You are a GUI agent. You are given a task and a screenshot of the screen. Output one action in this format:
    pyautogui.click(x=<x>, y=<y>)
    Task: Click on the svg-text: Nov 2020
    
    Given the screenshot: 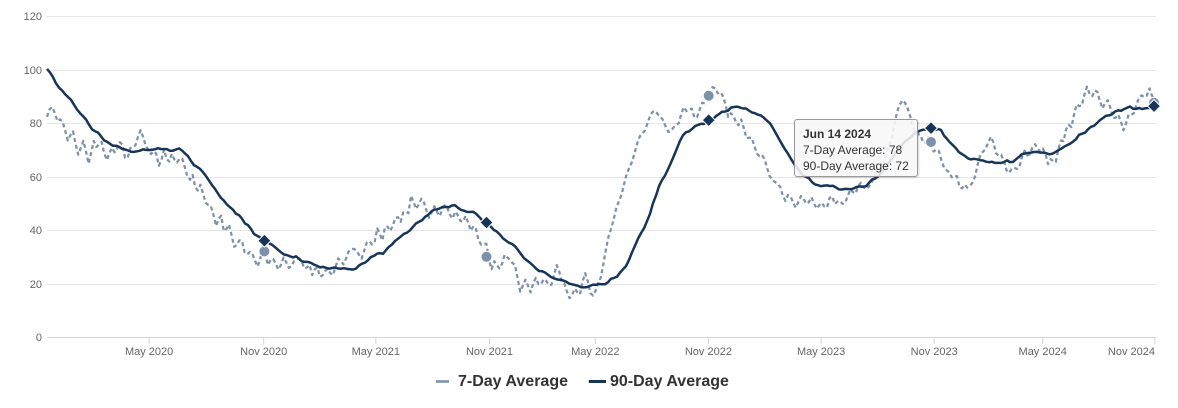 What is the action you would take?
    pyautogui.click(x=263, y=352)
    